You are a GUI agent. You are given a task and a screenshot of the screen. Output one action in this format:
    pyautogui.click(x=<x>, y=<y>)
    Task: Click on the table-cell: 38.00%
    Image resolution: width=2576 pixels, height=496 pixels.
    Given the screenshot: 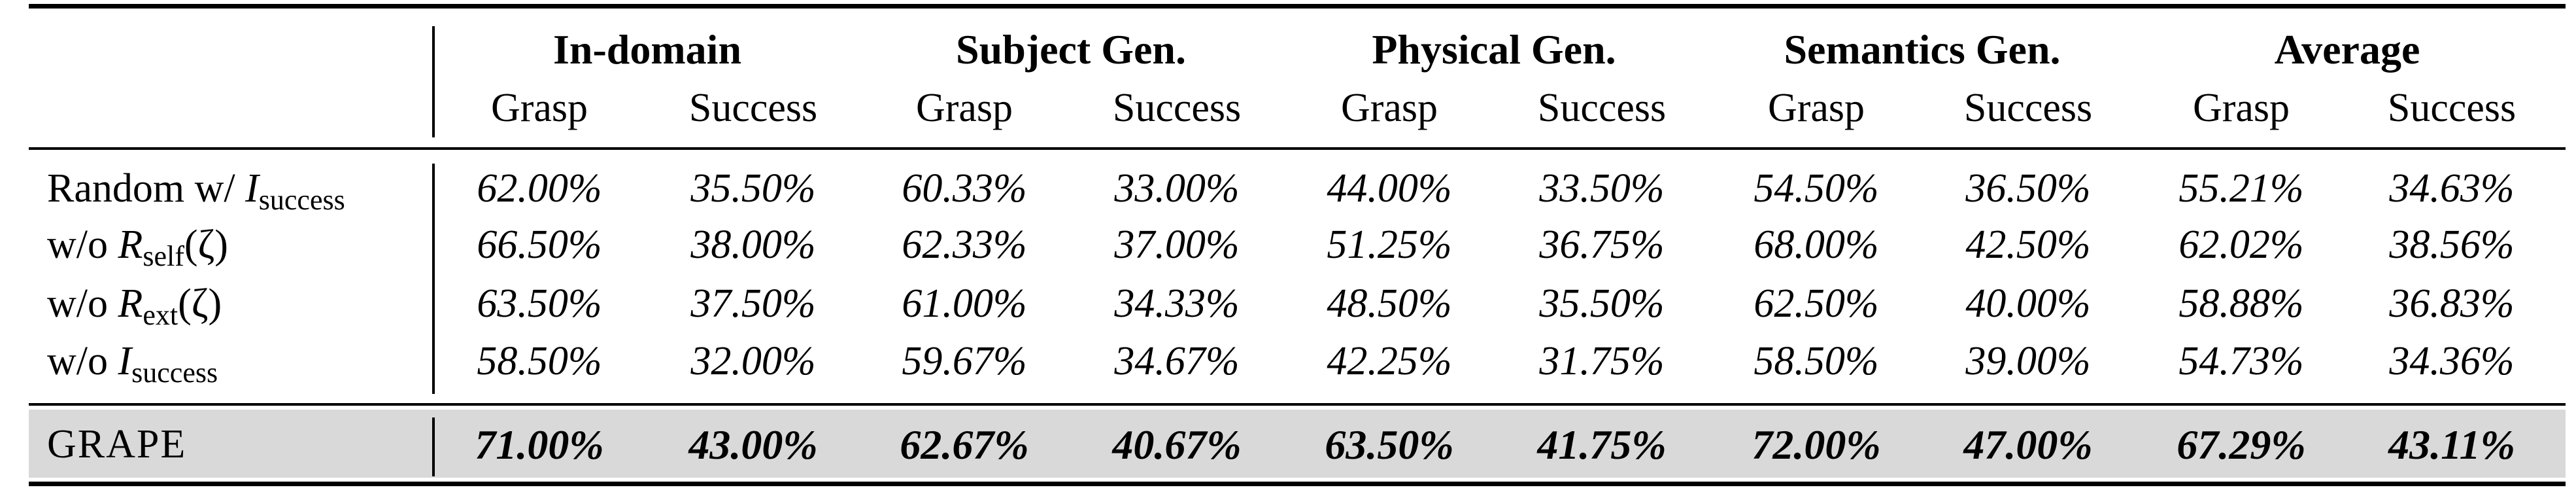 What is the action you would take?
    pyautogui.click(x=753, y=245)
    